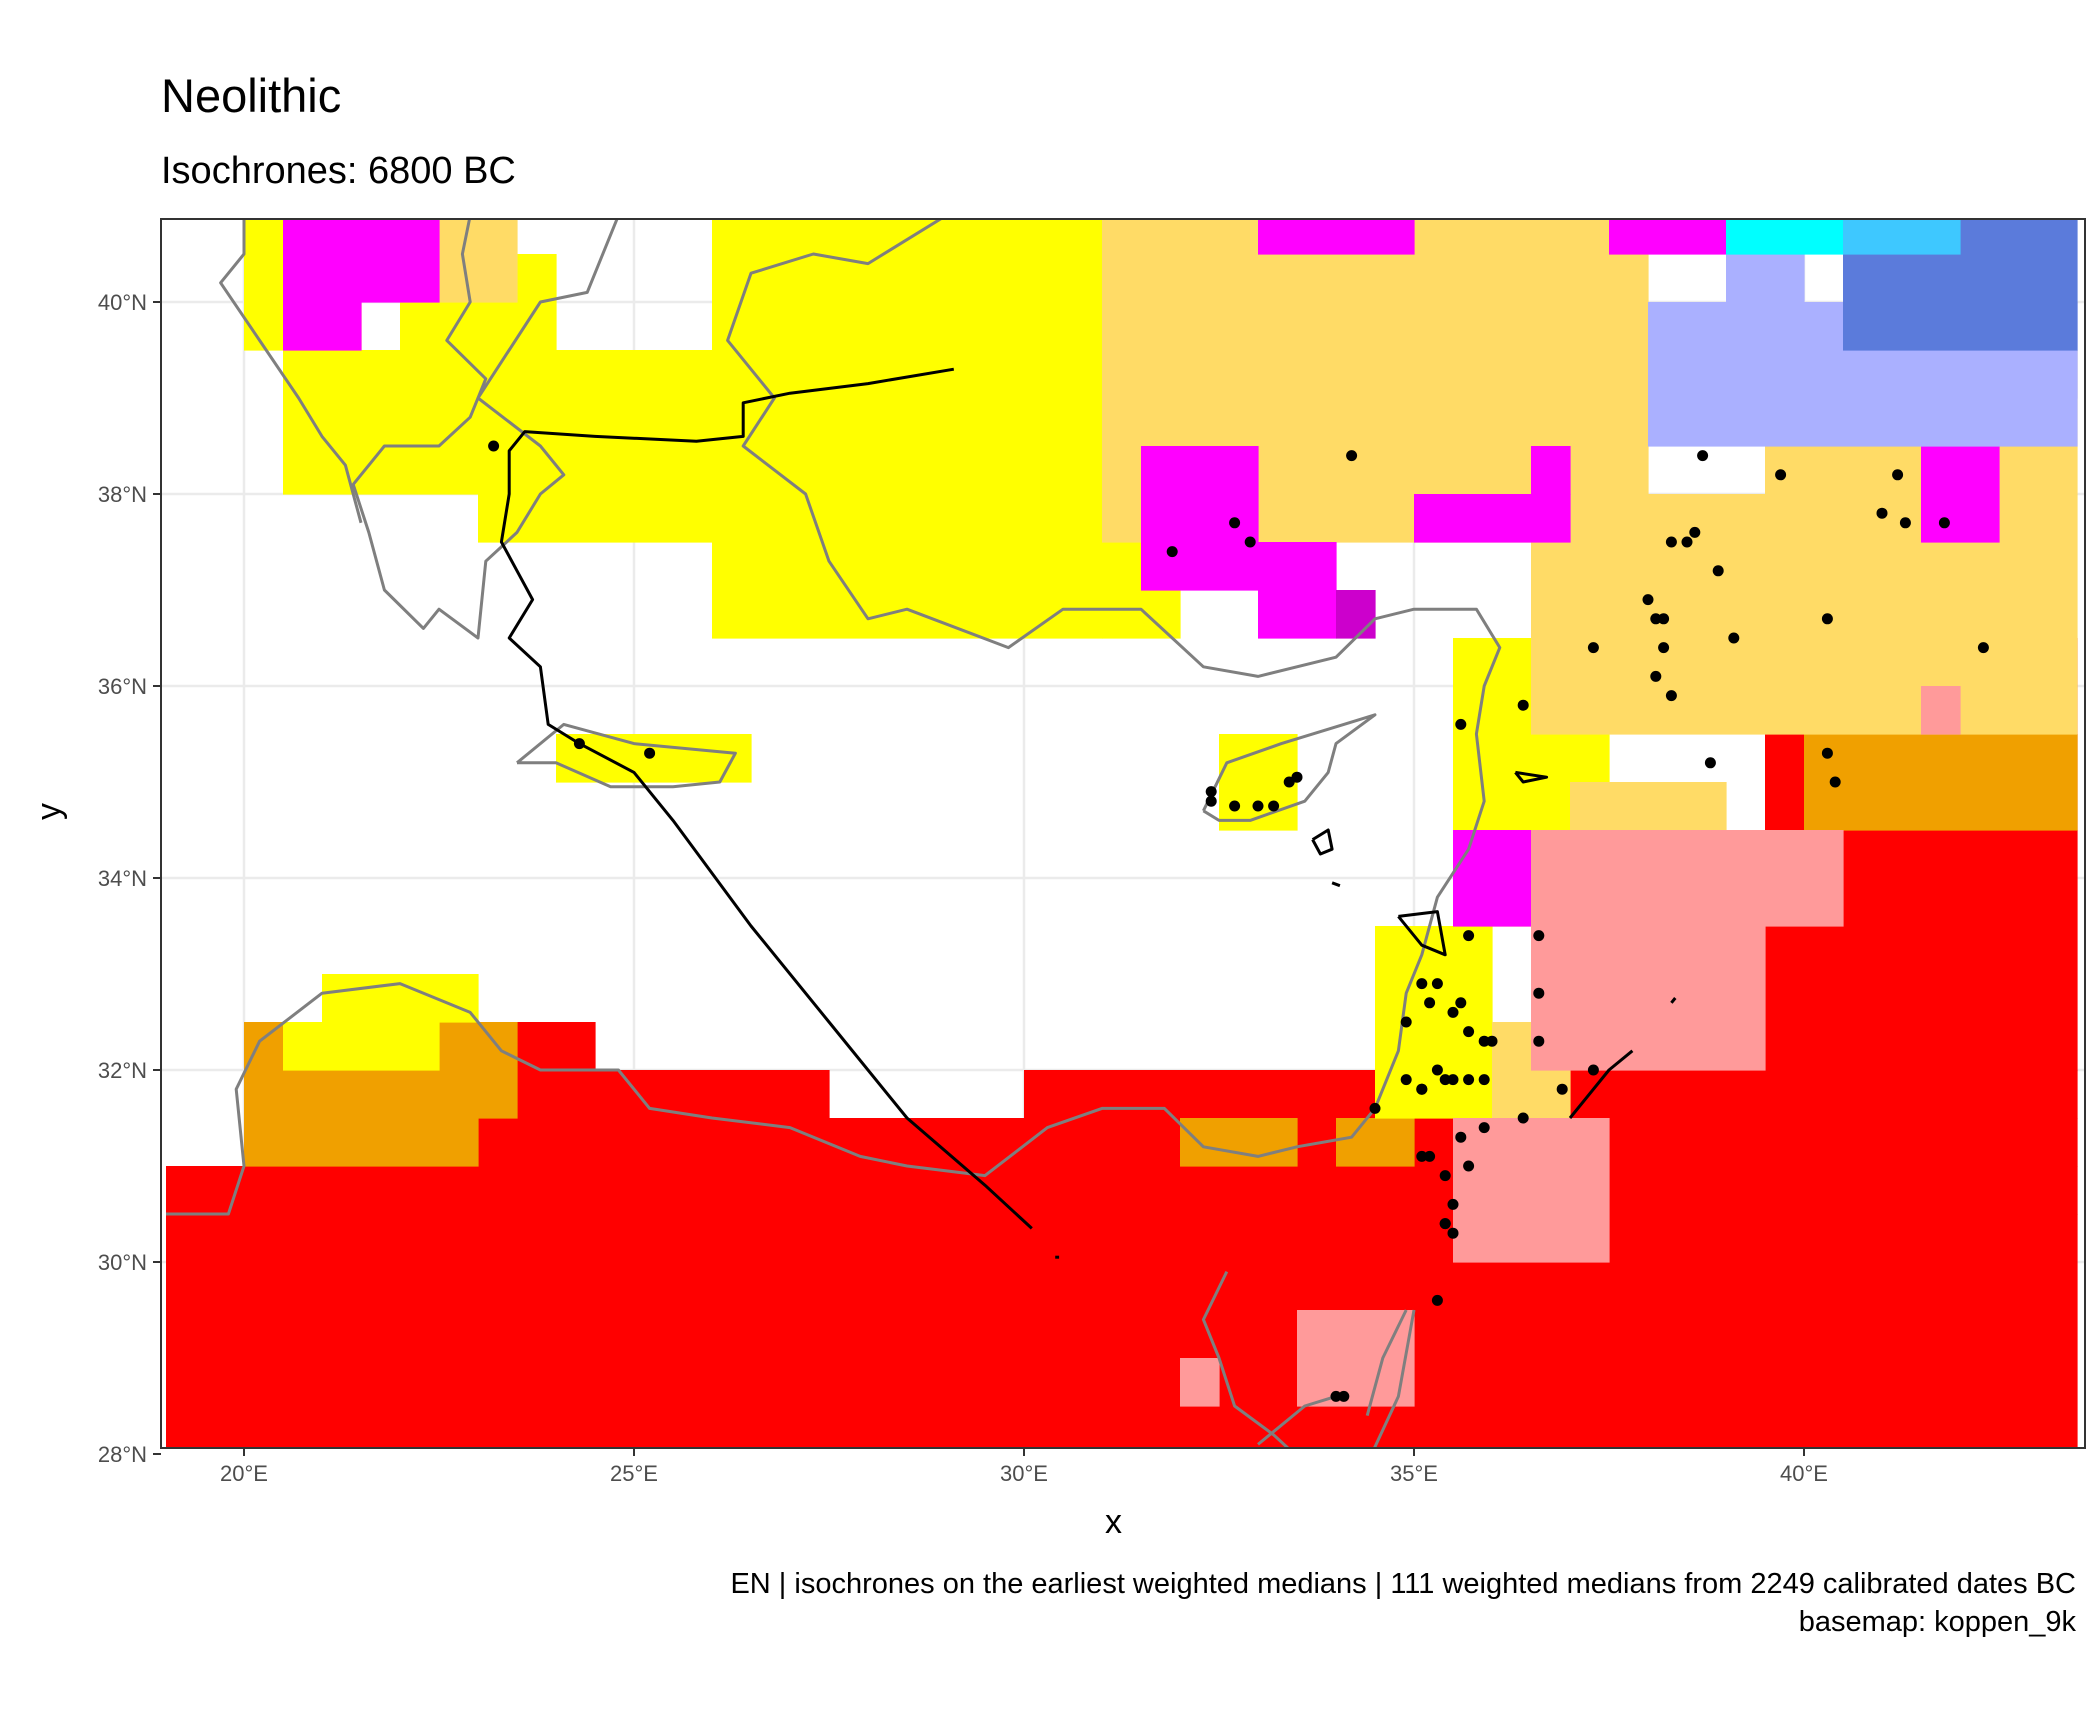 Image resolution: width=2100 pixels, height=1727 pixels. Describe the element at coordinates (1024, 1473) in the screenshot. I see `x-tick-label: 30°E` at that location.